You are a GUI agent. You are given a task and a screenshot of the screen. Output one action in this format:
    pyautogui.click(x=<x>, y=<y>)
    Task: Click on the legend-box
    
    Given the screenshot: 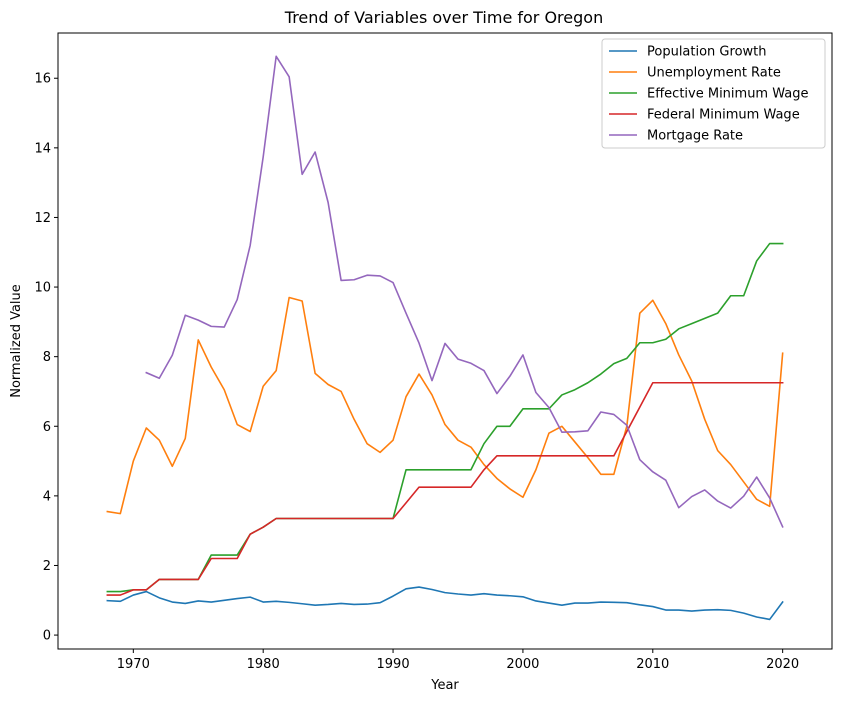 What is the action you would take?
    pyautogui.click(x=713, y=93)
    